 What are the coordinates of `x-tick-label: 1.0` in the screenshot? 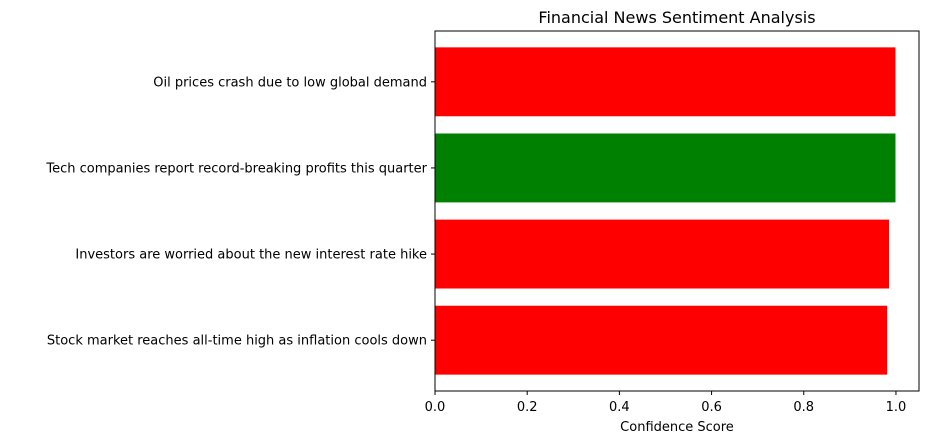 It's located at (896, 407).